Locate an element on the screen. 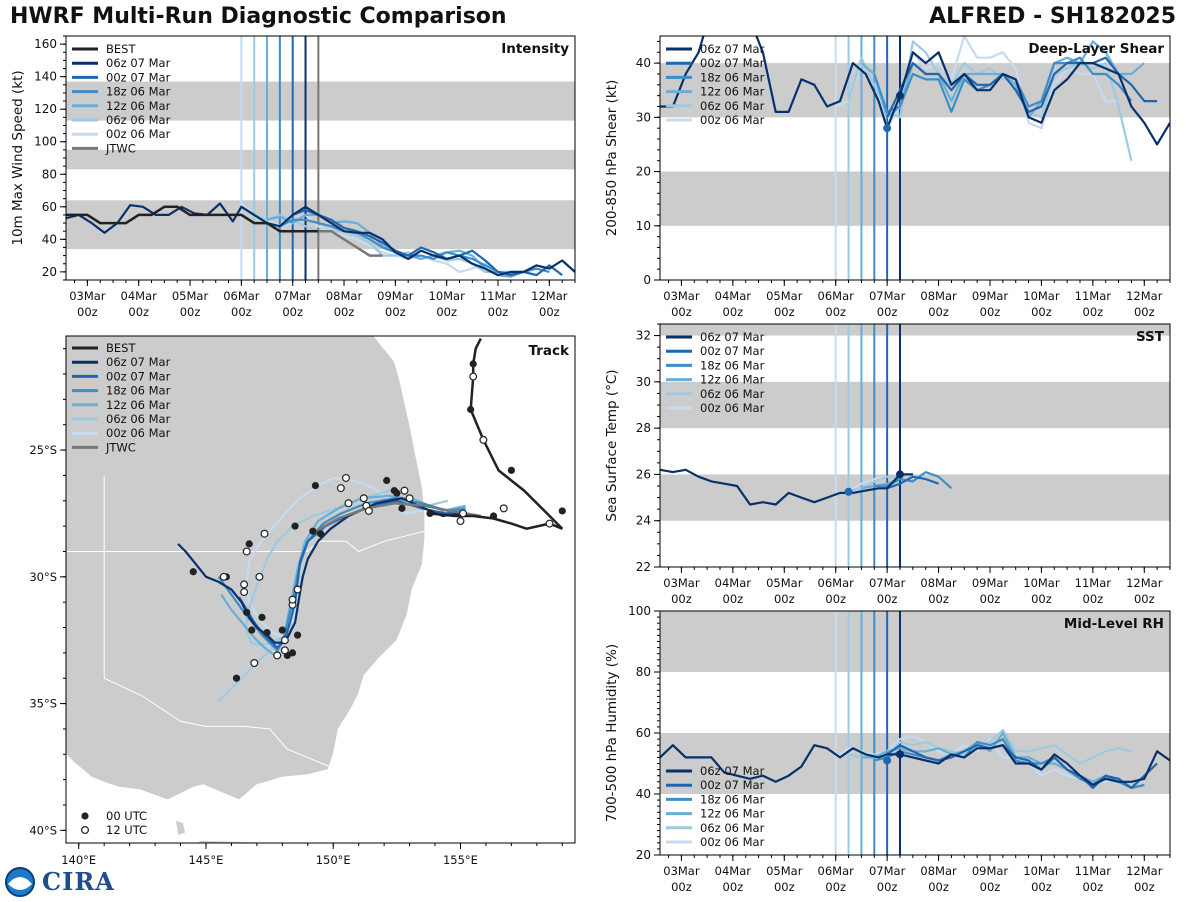 This screenshot has width=1200, height=902. legend-label: 00z 06 Mar is located at coordinates (732, 408).